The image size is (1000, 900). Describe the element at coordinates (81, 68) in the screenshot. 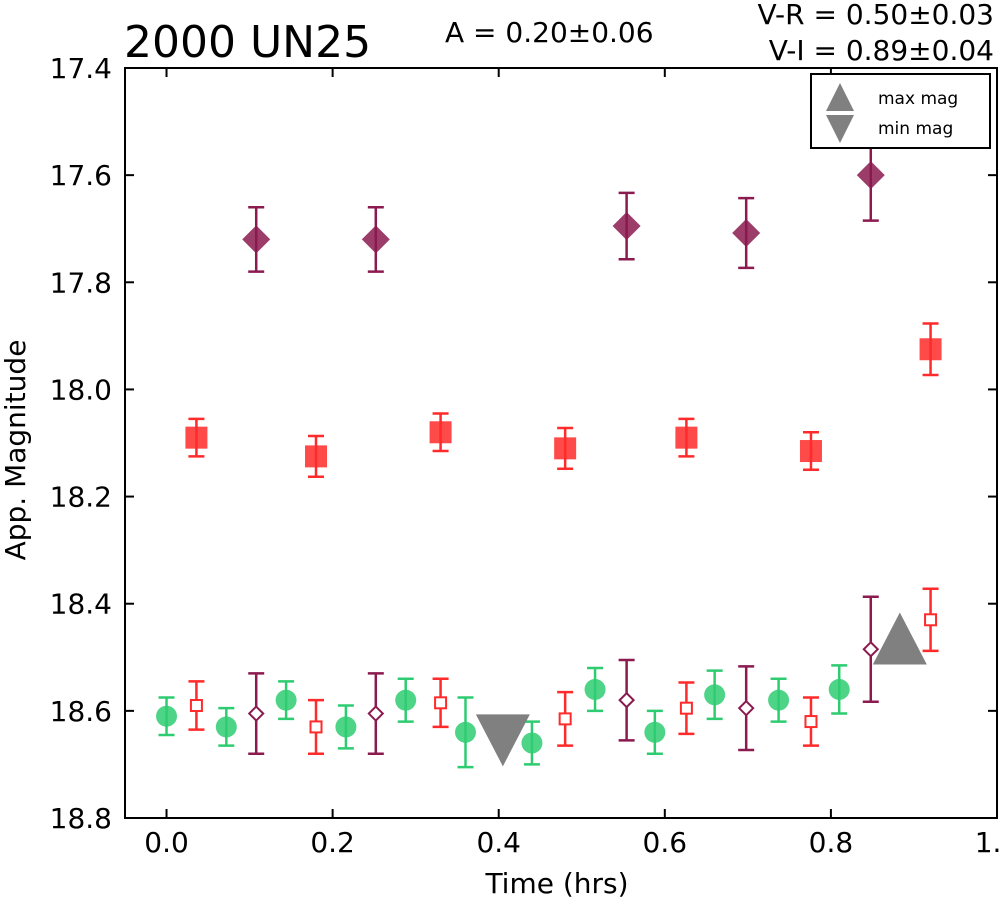

I see `y-tick-label: 17.4` at that location.